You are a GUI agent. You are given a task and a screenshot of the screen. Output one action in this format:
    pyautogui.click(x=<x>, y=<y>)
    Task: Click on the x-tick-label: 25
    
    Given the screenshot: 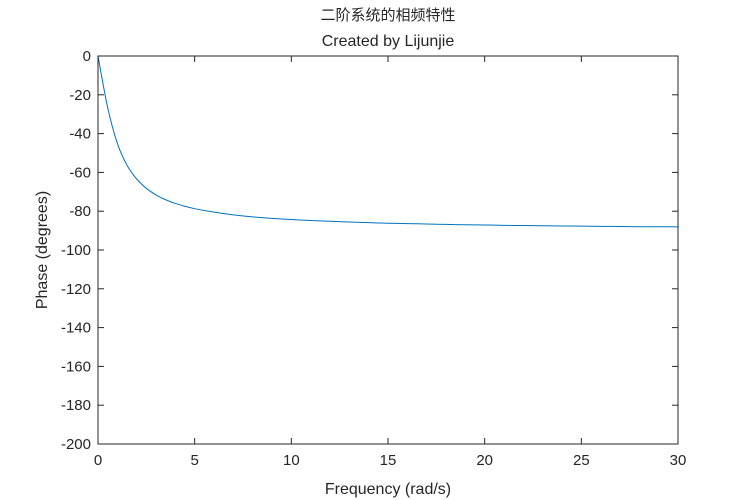 What is the action you would take?
    pyautogui.click(x=581, y=460)
    